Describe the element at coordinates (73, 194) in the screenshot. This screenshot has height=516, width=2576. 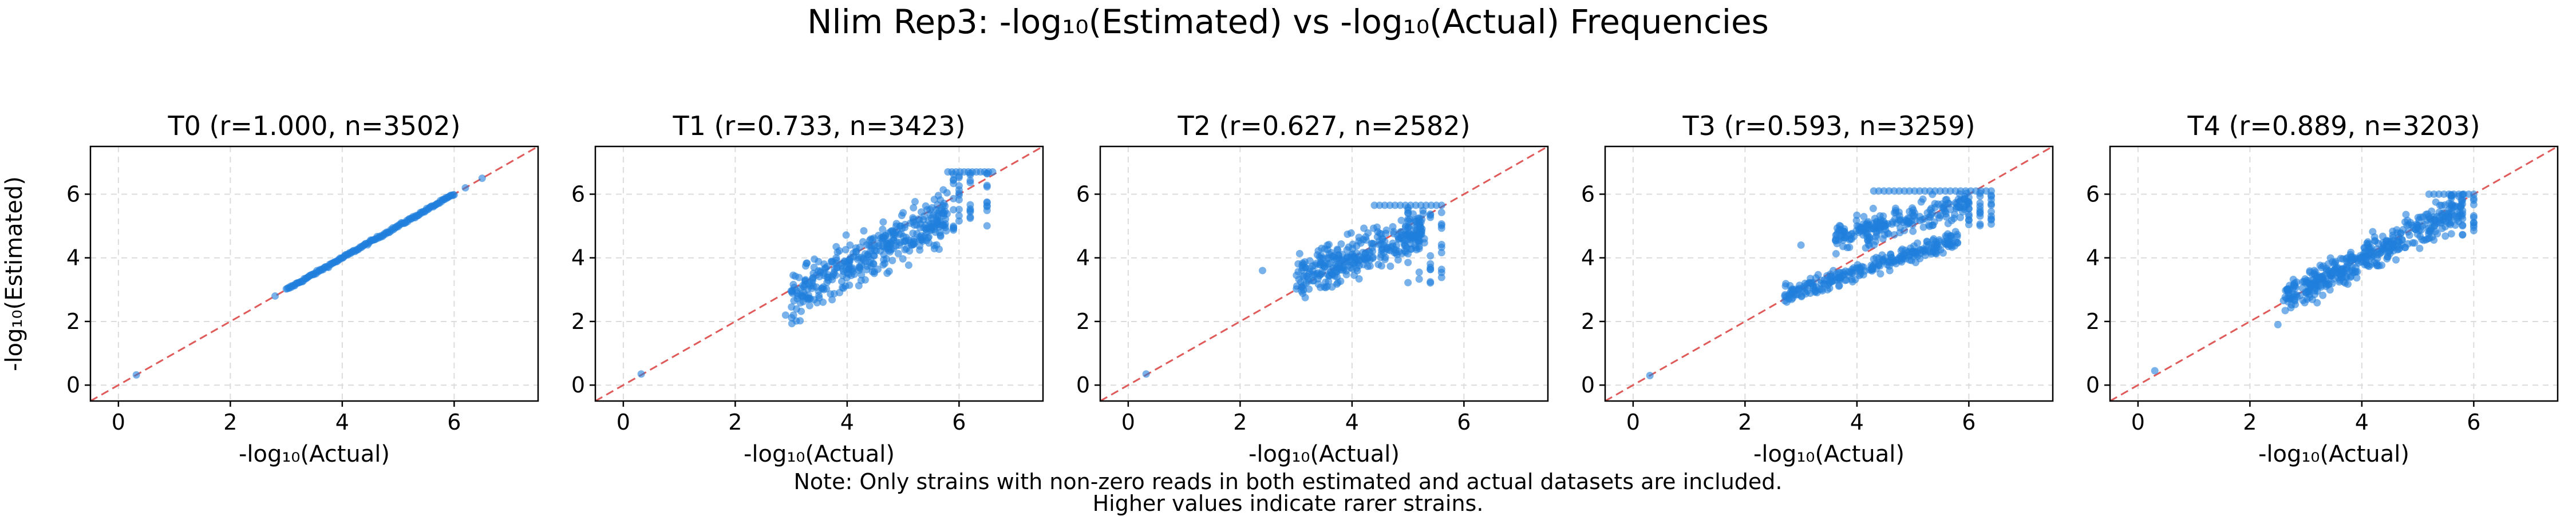
I see `y-tick-label: 6` at that location.